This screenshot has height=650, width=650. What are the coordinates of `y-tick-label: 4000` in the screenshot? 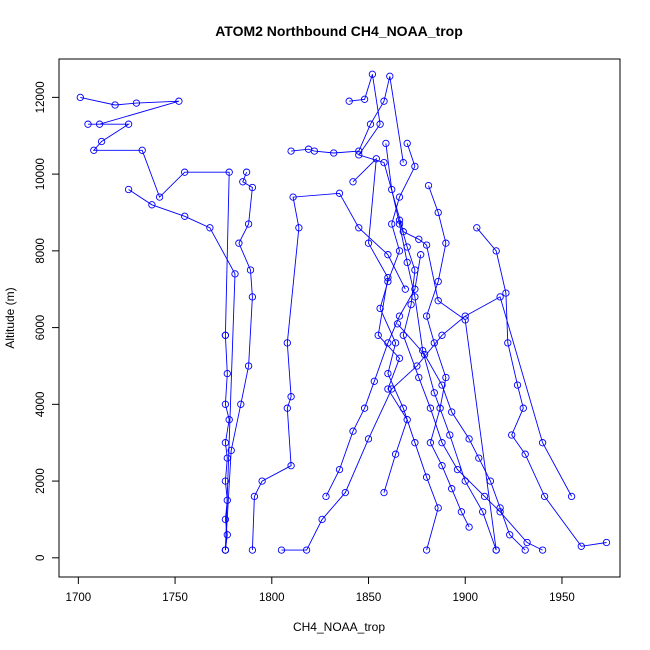 It's located at (41, 405).